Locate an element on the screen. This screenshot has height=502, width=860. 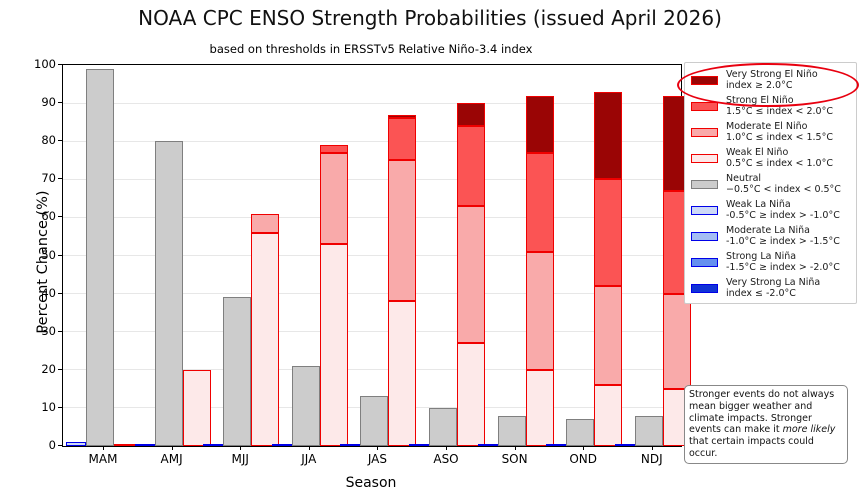
neutral-bar-OND is located at coordinates (580, 432).